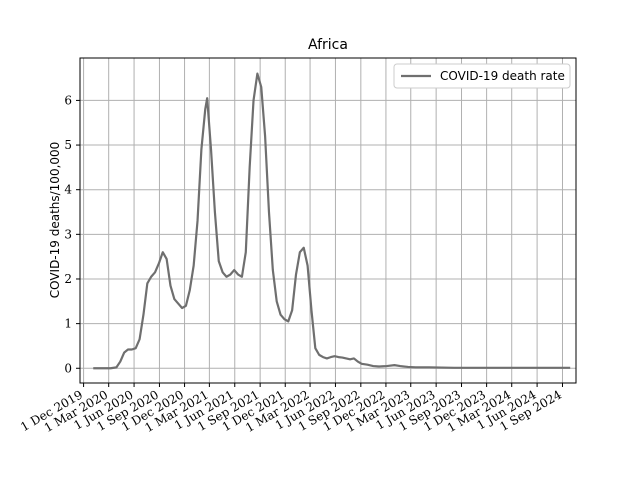  I want to click on legend-box, so click(482, 76).